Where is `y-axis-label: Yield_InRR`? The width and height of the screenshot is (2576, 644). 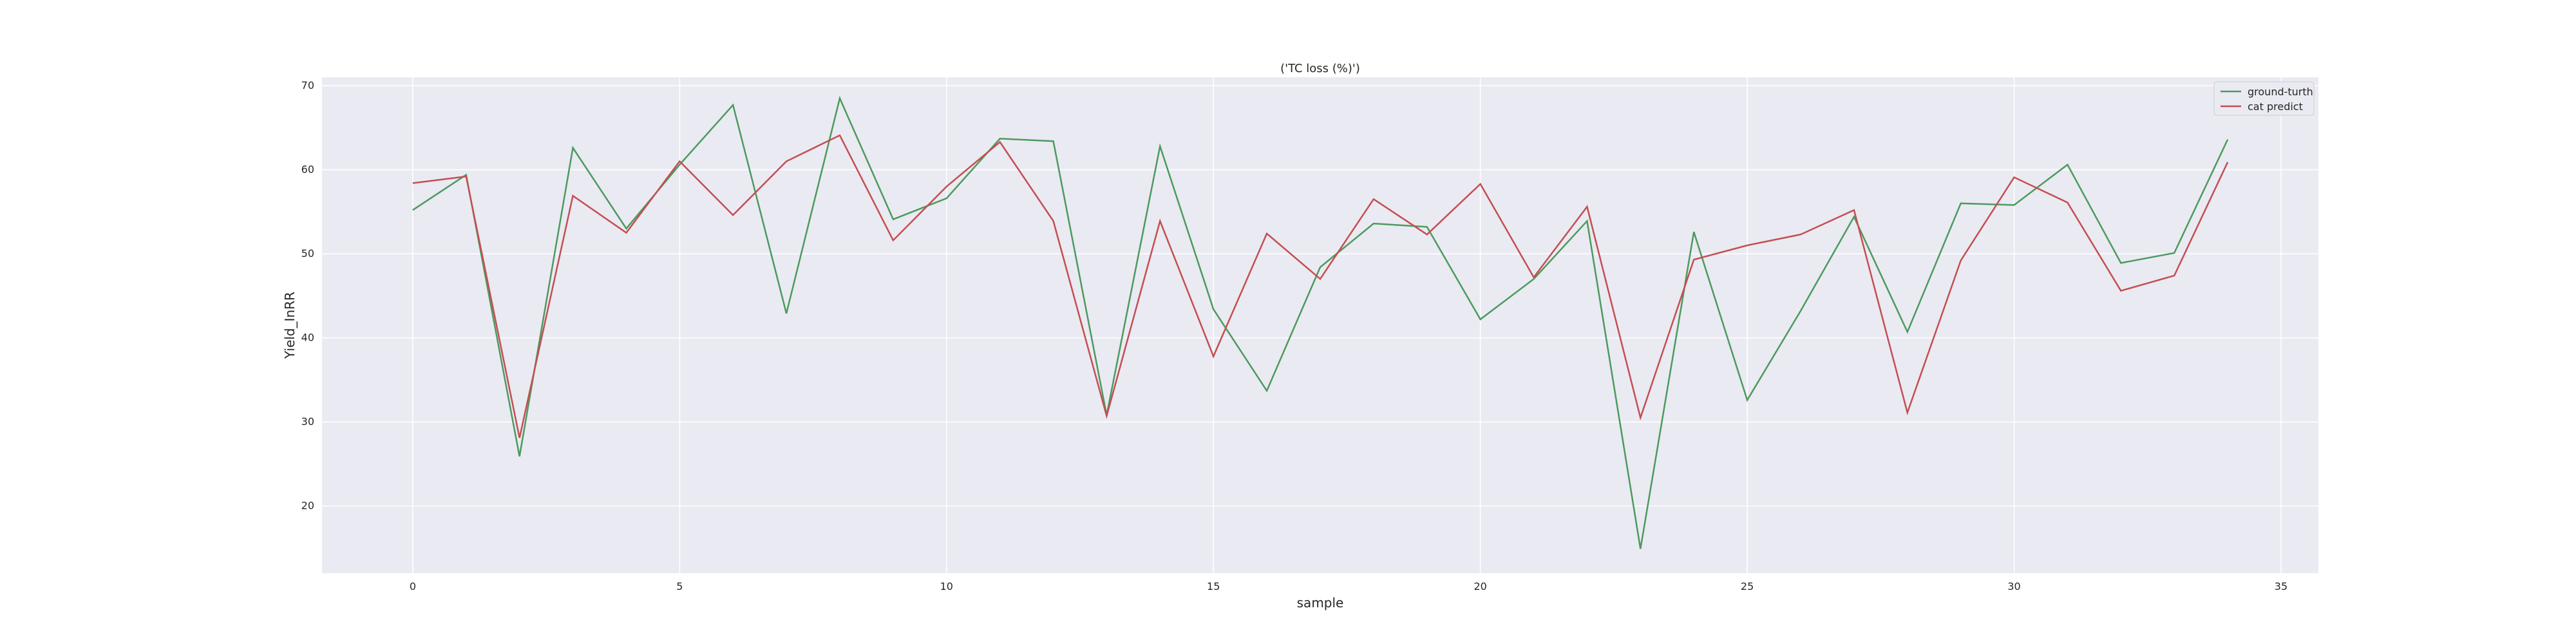 y-axis-label: Yield_InRR is located at coordinates (290, 326).